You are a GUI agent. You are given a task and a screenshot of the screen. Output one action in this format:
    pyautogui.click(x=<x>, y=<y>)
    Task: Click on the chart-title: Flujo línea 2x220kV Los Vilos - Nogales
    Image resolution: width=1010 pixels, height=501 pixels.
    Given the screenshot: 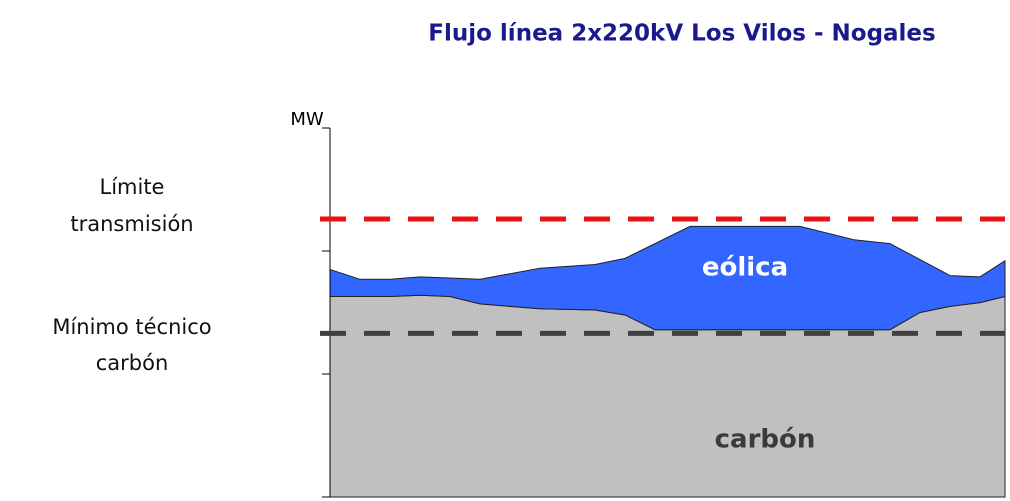 What is the action you would take?
    pyautogui.click(x=681, y=34)
    